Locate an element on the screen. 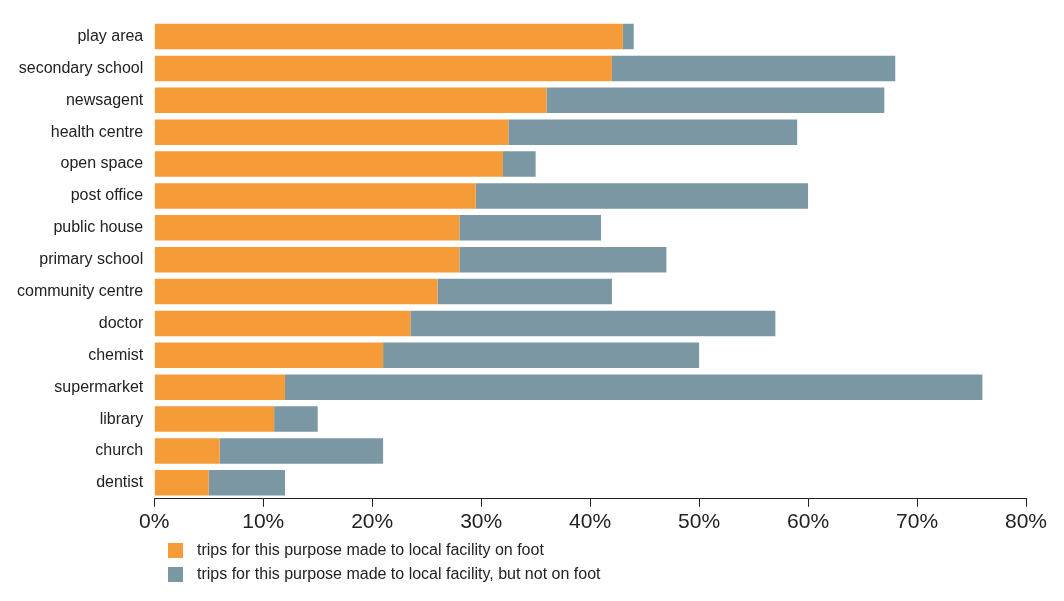  y-tick-label: newsagent is located at coordinates (104, 99).